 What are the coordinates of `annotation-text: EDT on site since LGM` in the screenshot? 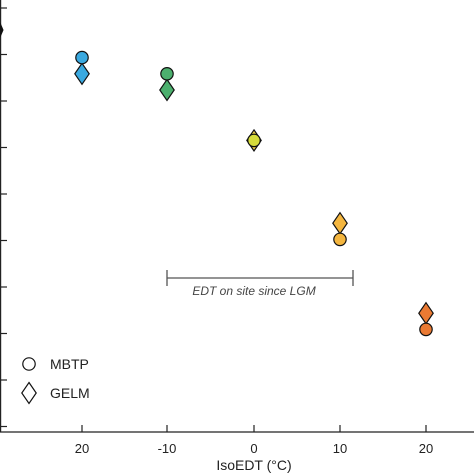 It's located at (253, 291).